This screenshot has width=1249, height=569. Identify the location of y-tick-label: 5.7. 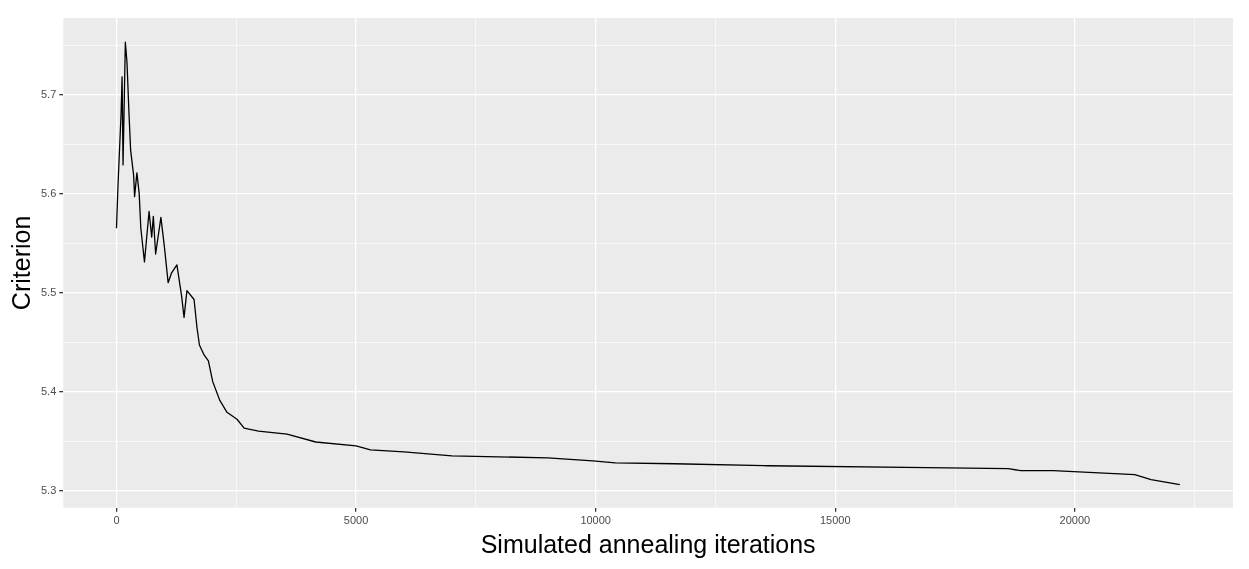
(48, 93).